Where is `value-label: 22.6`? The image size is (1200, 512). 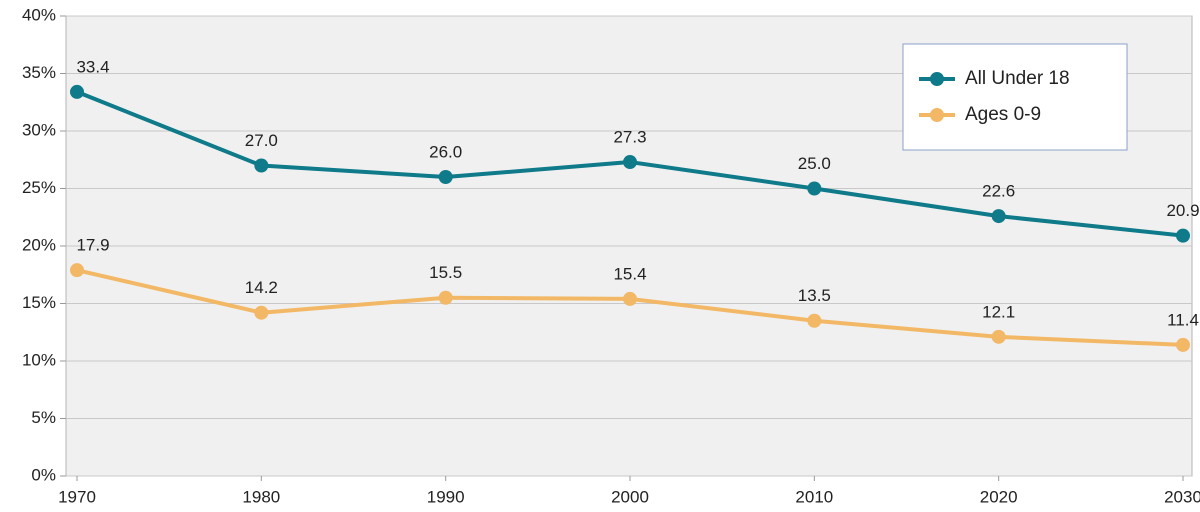 value-label: 22.6 is located at coordinates (998, 191).